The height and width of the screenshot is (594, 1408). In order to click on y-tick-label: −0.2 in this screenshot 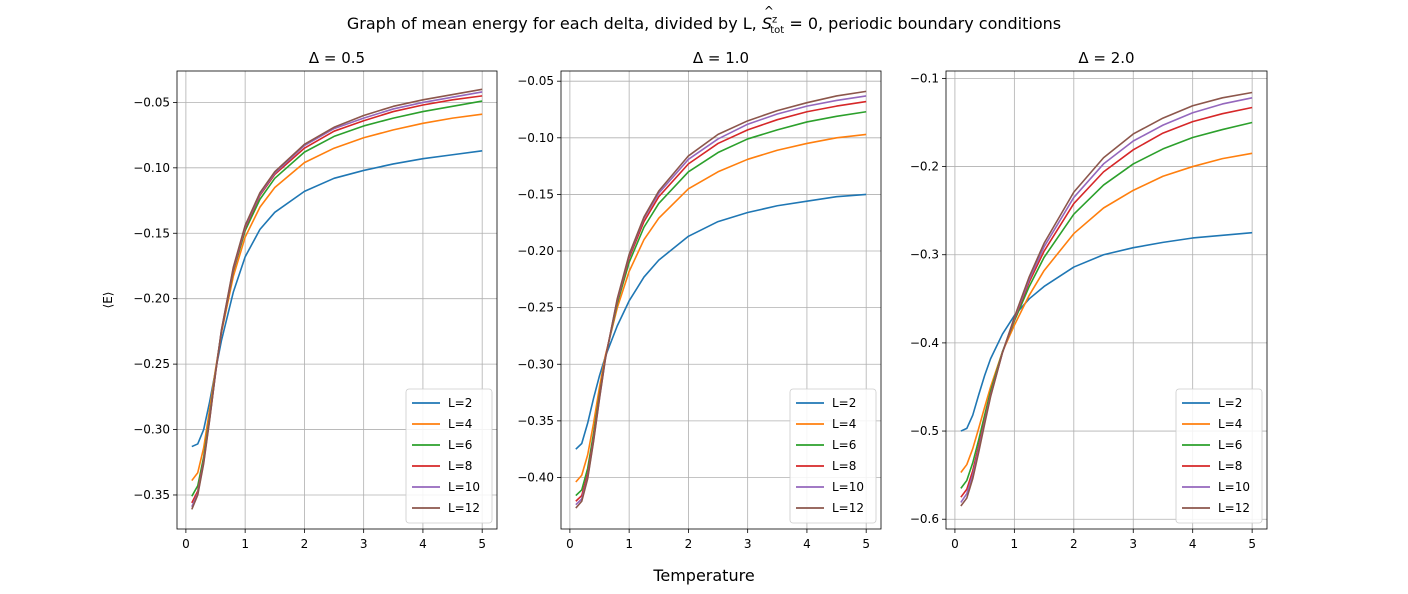, I will do `click(924, 167)`.